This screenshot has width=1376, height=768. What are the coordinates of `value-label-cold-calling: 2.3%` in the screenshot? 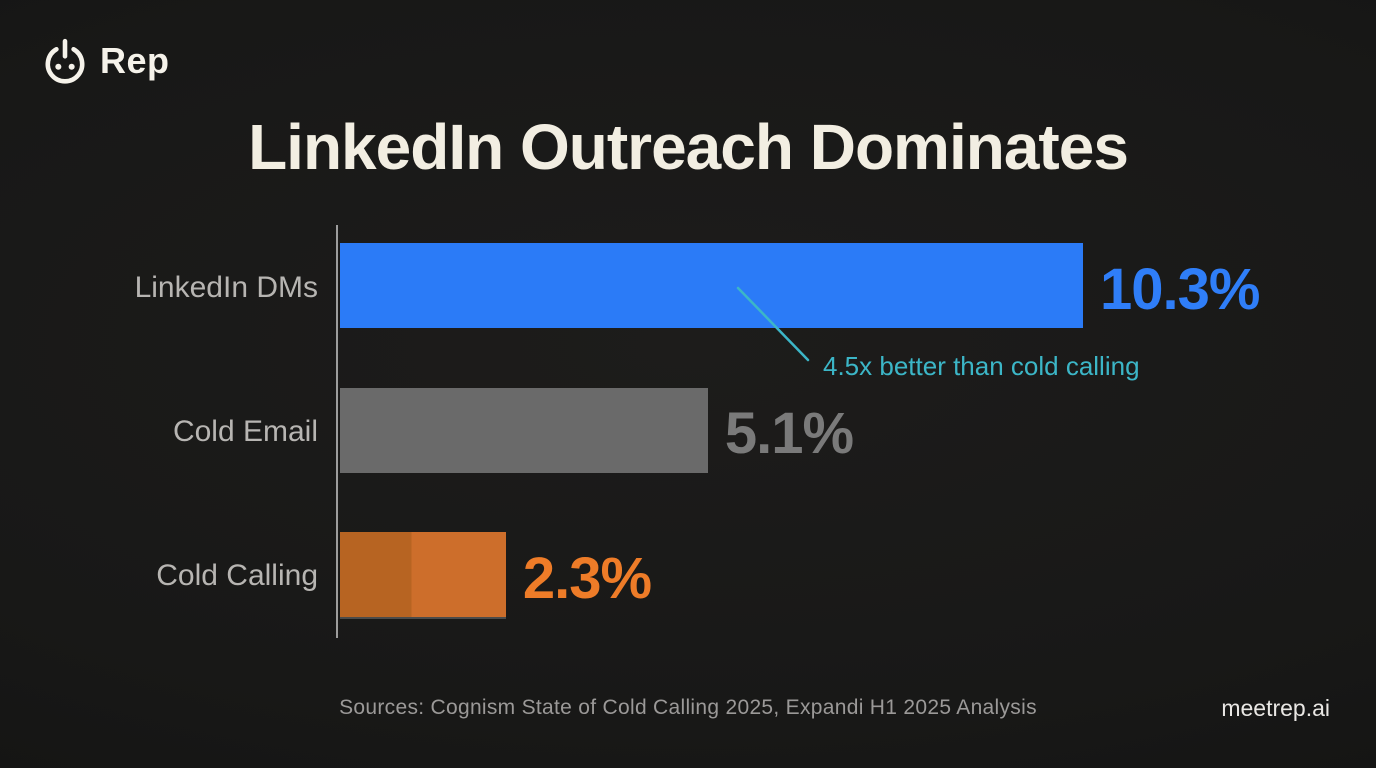 It's located at (587, 578).